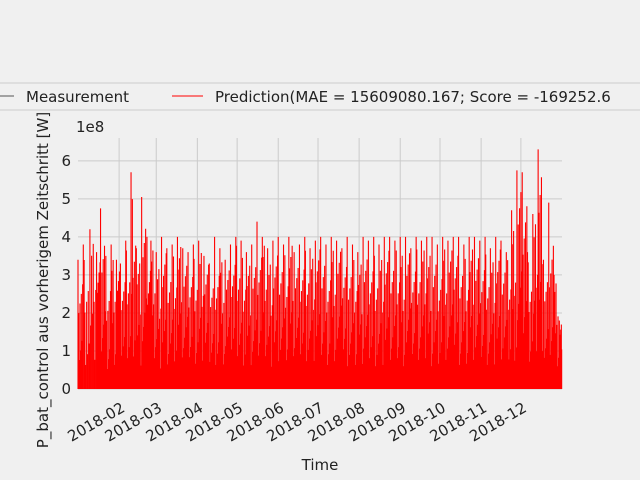 The width and height of the screenshot is (640, 480). What do you see at coordinates (66, 389) in the screenshot?
I see `y-tick-label: 0` at bounding box center [66, 389].